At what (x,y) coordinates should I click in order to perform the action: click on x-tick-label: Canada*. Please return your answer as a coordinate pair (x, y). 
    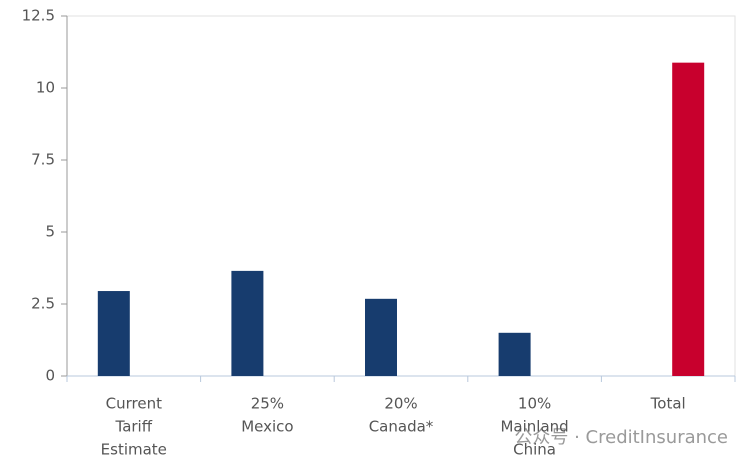
    Looking at the image, I should click on (401, 427).